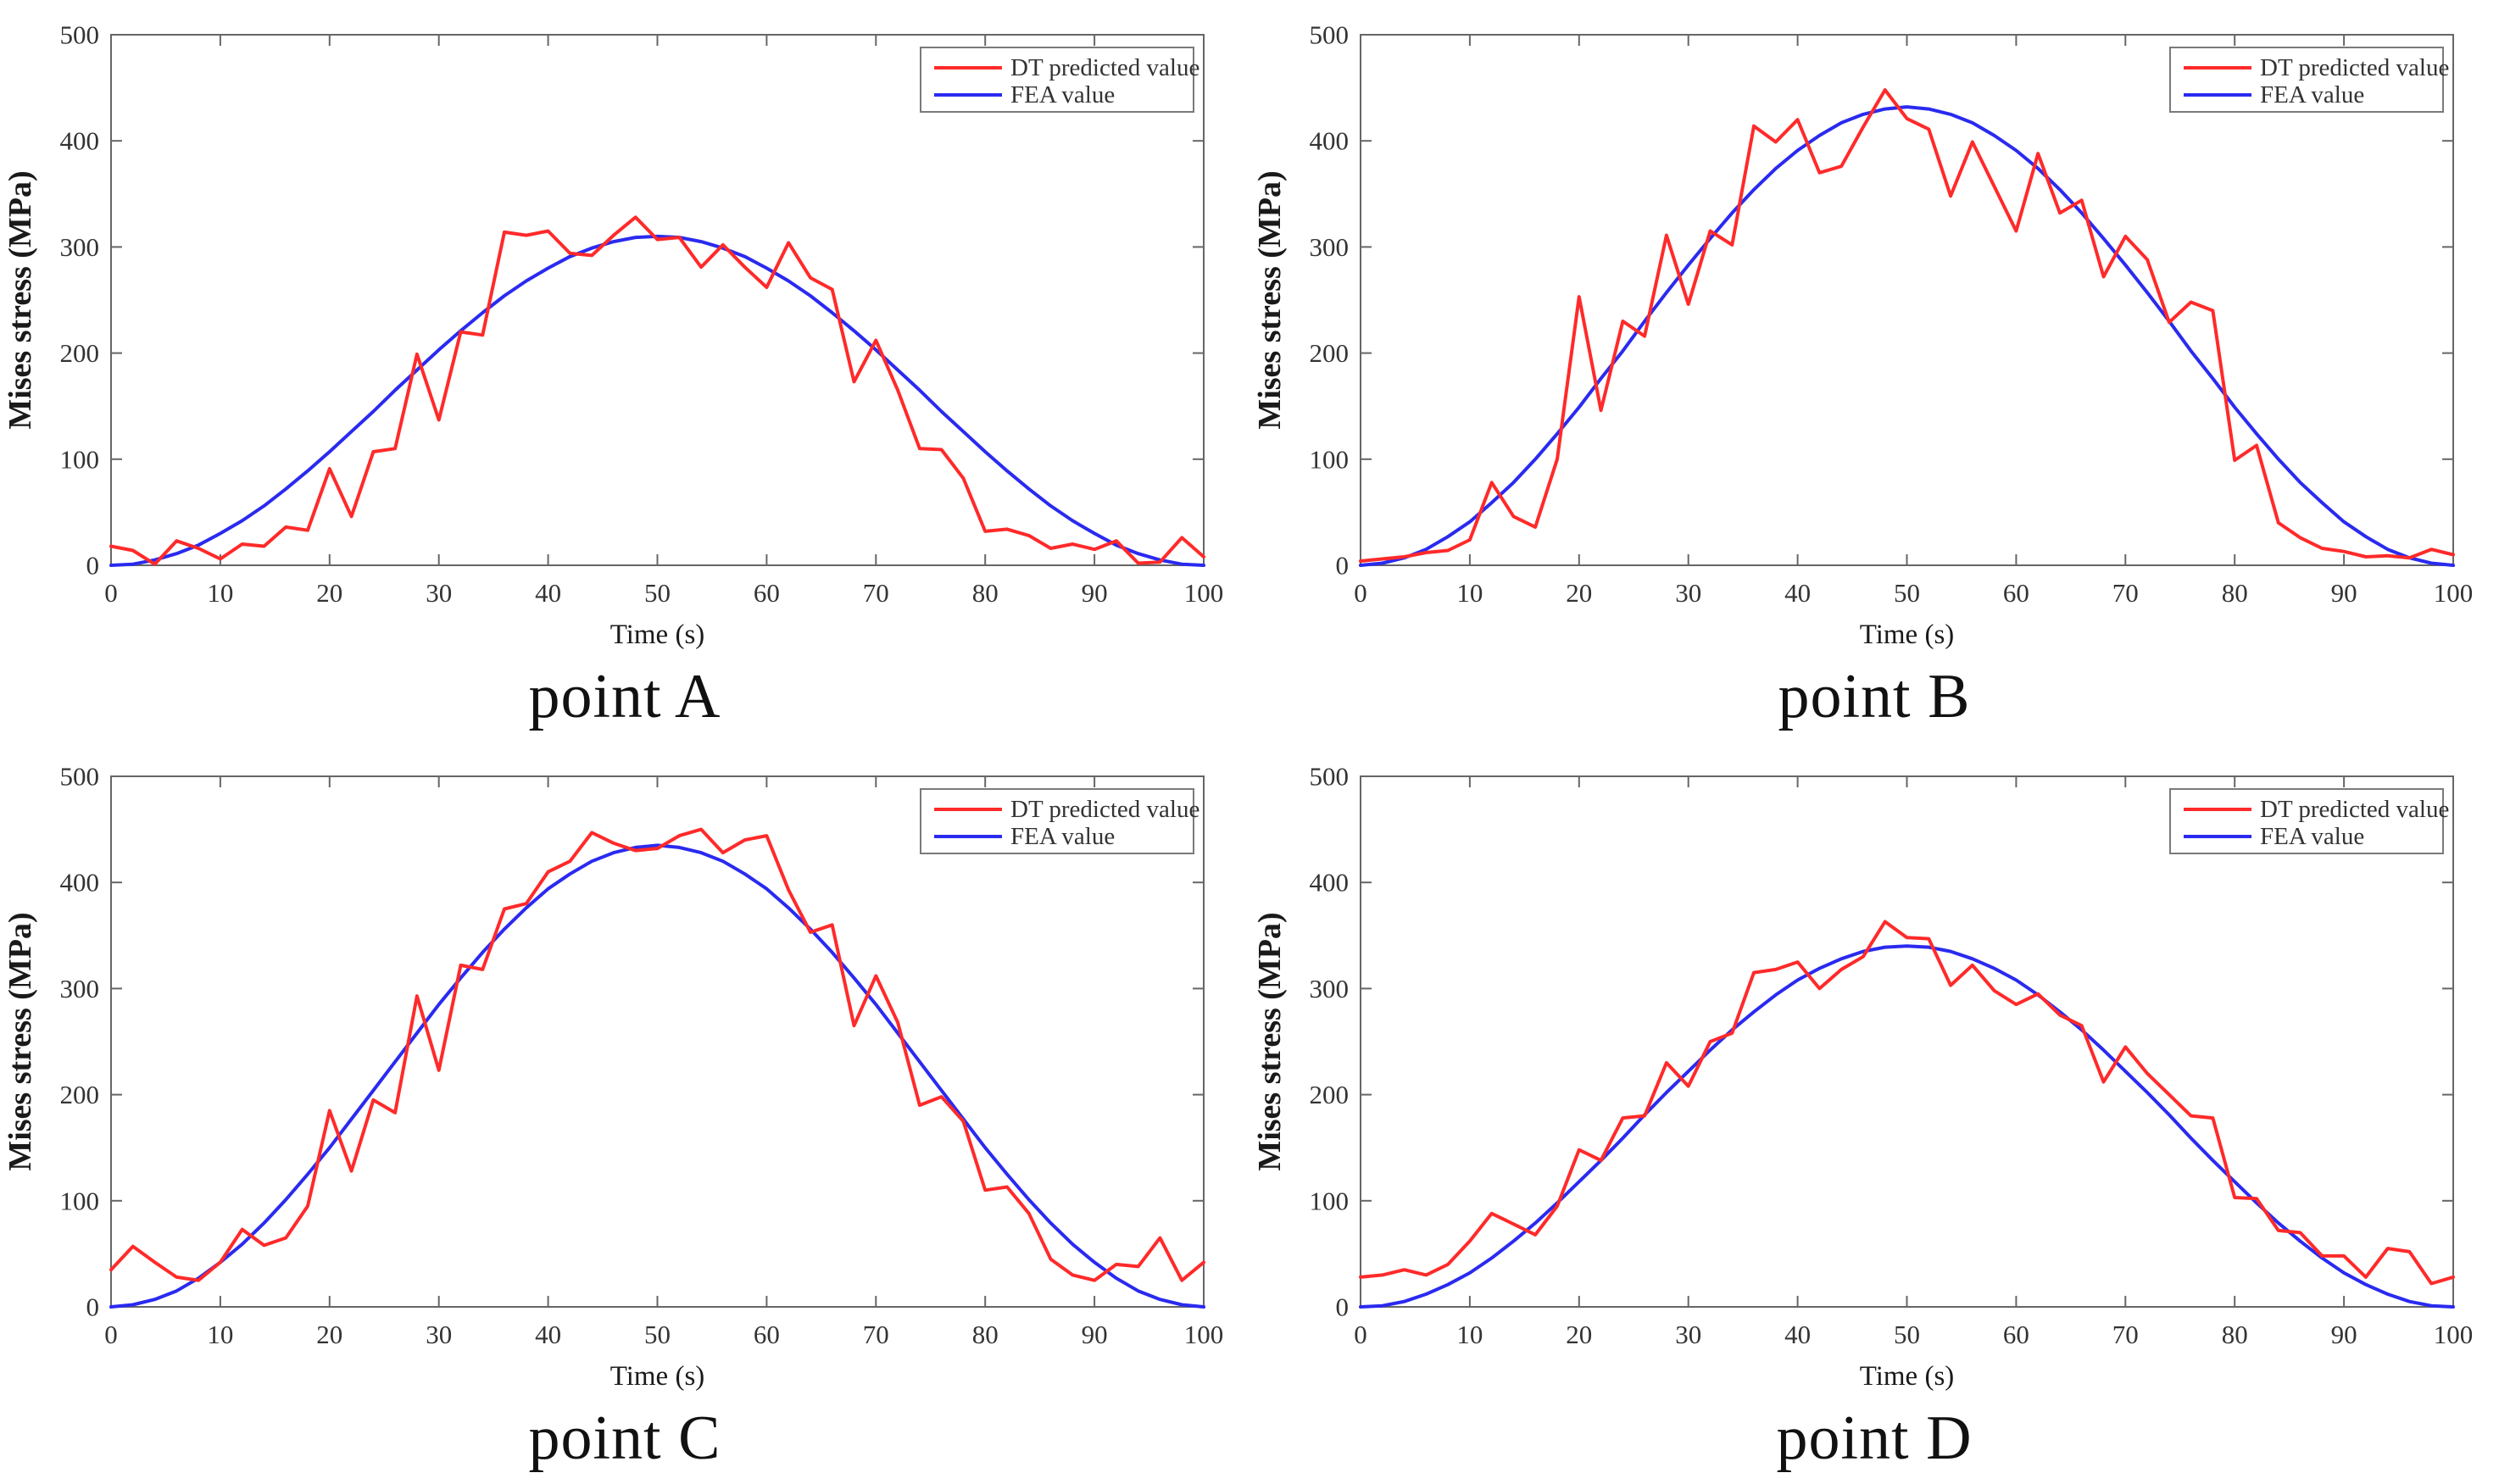 The width and height of the screenshot is (2499, 1484). Describe the element at coordinates (1874, 1438) in the screenshot. I see `chart-caption-d: point D` at that location.